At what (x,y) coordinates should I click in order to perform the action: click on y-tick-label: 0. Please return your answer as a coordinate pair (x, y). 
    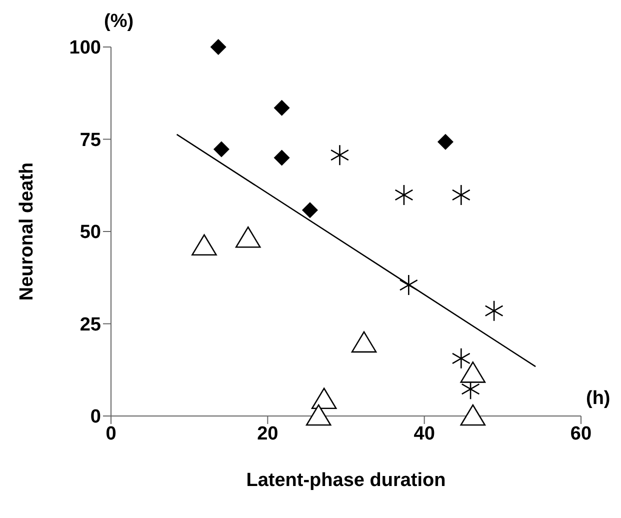
    Looking at the image, I should click on (95, 417).